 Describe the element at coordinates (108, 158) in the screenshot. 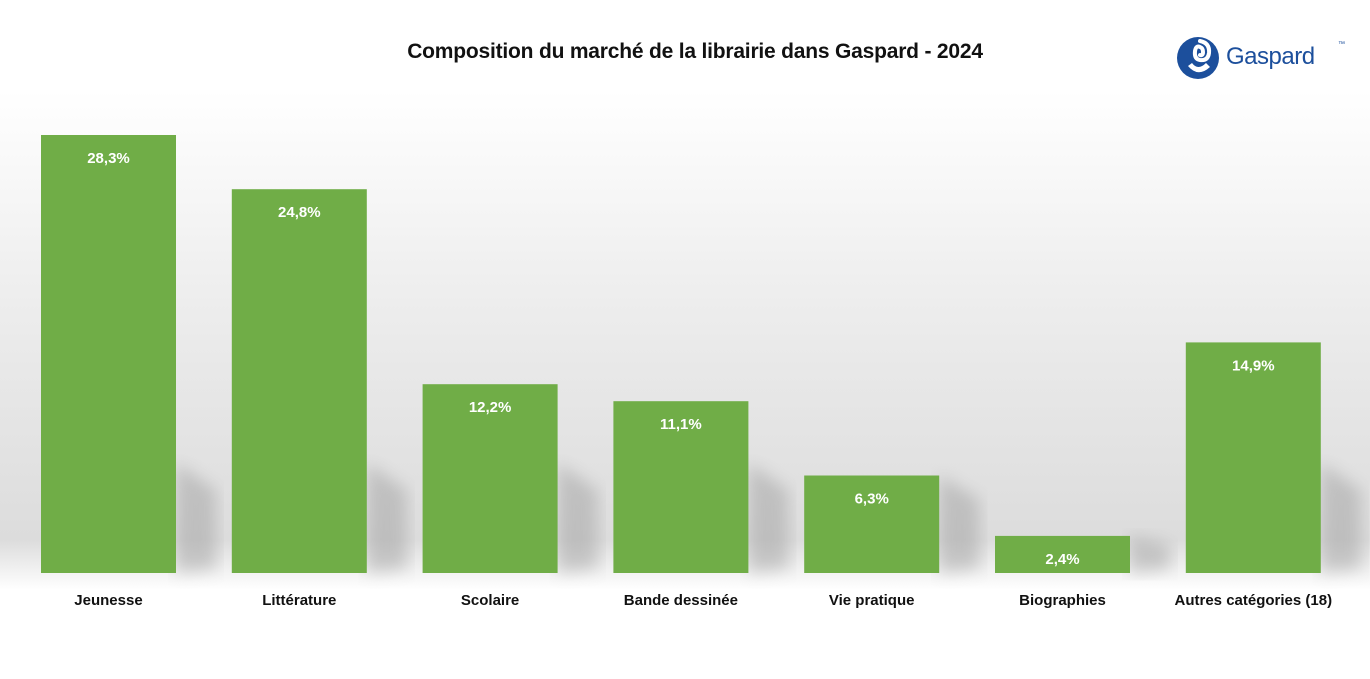

I see `value-label-jeunesse: 28,3%` at that location.